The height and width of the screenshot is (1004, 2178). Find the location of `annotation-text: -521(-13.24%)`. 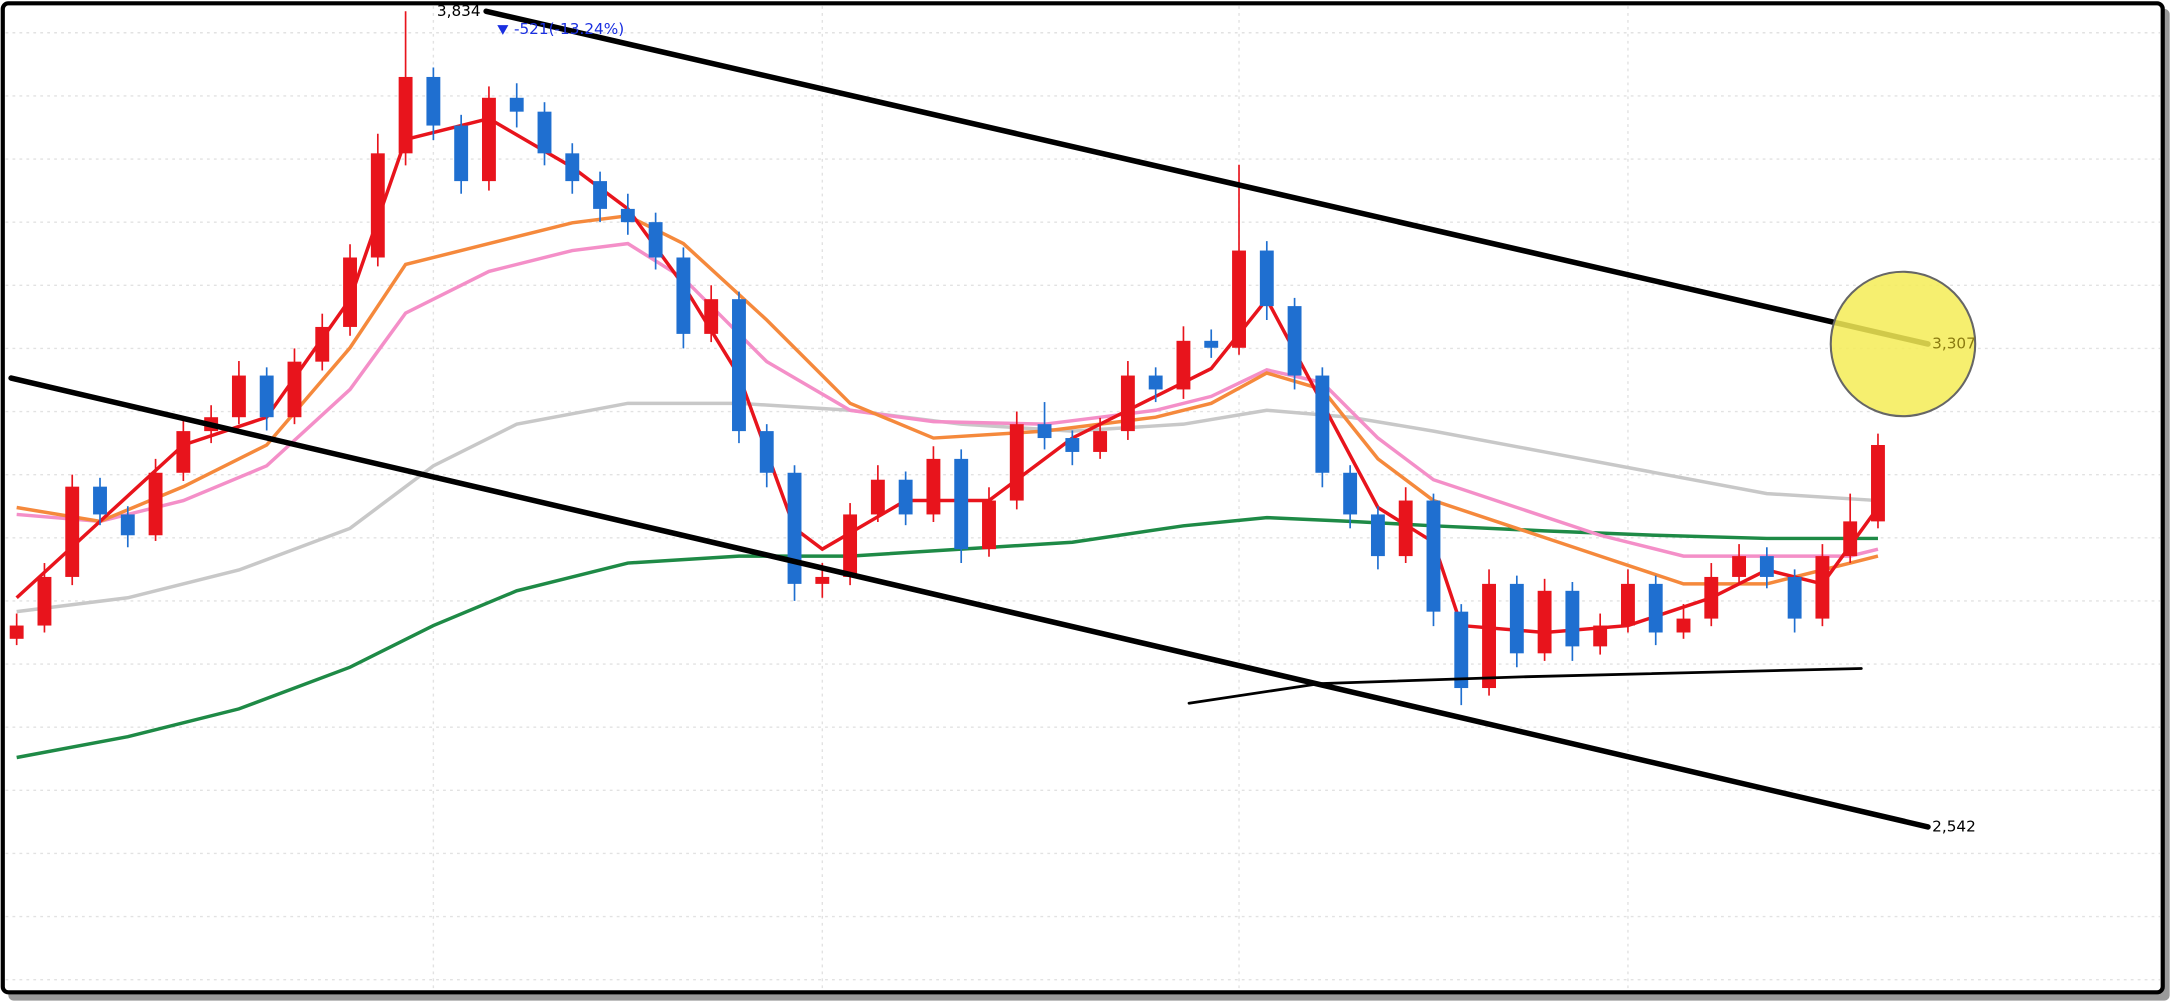

annotation-text: -521(-13.24%) is located at coordinates (569, 29).